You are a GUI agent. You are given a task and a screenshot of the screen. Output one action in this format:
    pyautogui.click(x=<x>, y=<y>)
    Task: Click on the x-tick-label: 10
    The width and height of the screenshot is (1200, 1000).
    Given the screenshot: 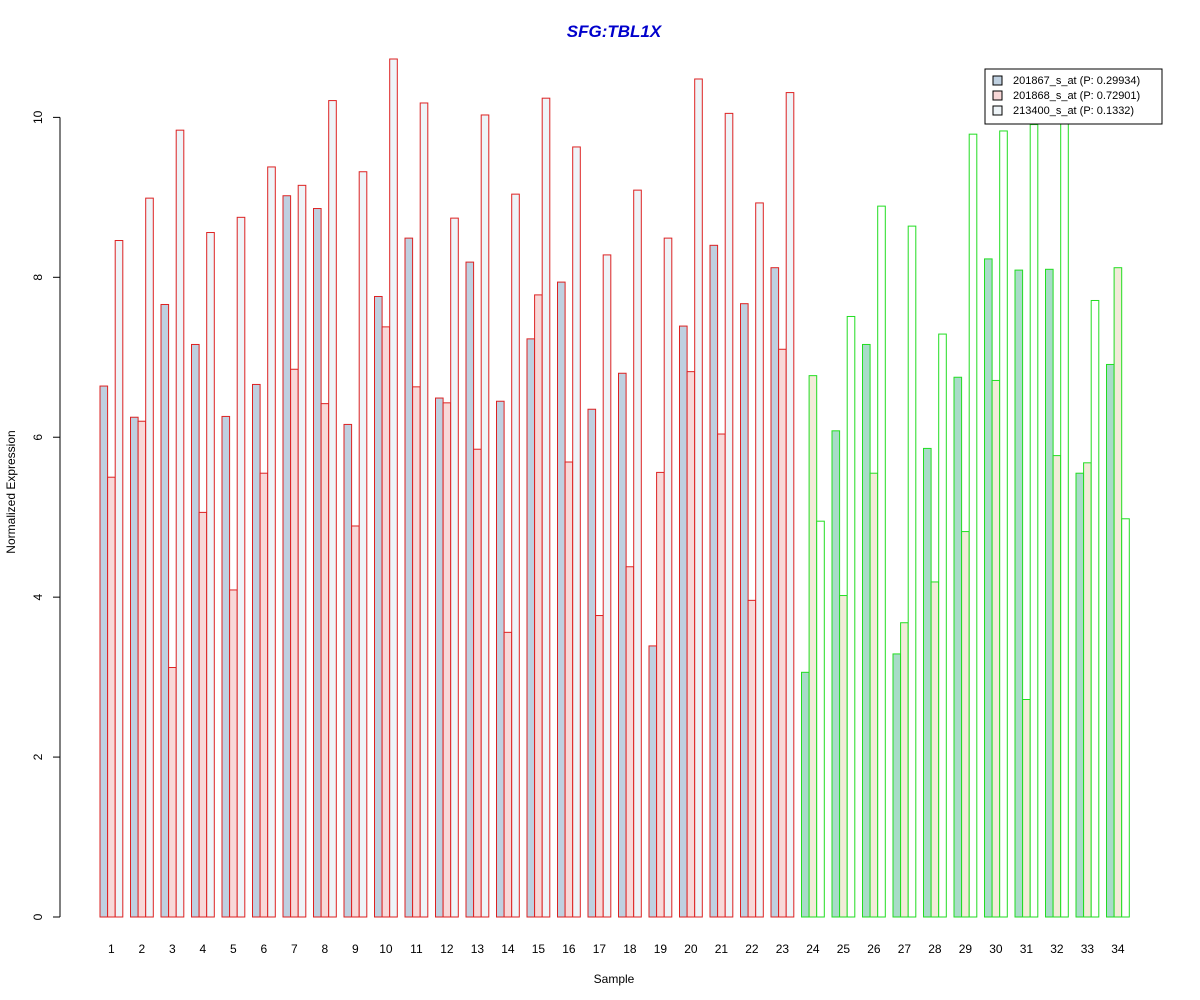 What is the action you would take?
    pyautogui.click(x=386, y=949)
    